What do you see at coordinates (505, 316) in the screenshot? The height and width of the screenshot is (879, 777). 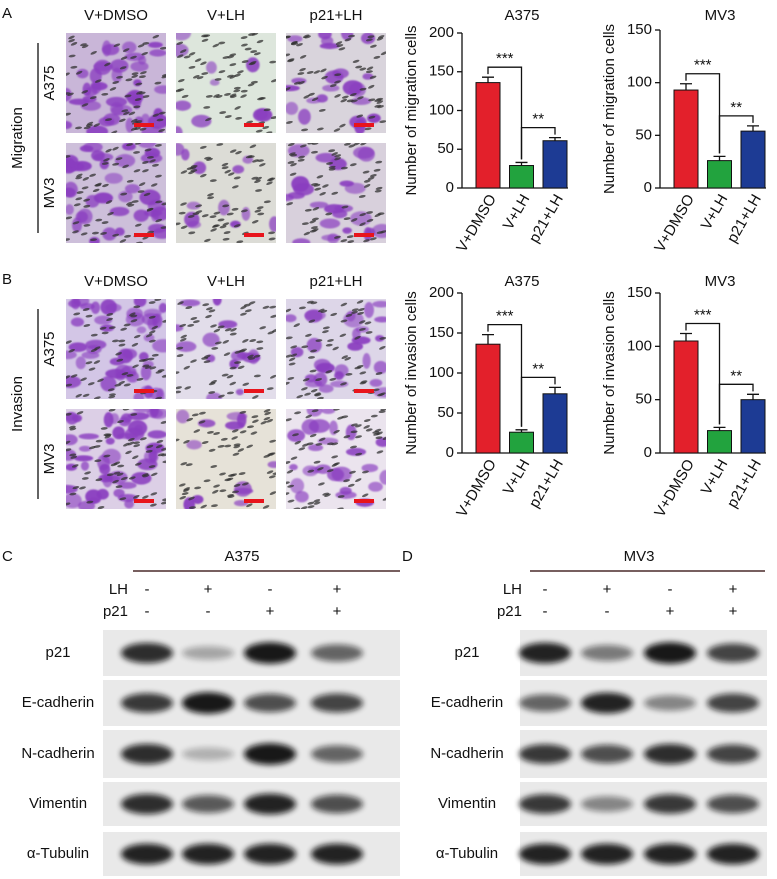 I see `significance-label: ***` at bounding box center [505, 316].